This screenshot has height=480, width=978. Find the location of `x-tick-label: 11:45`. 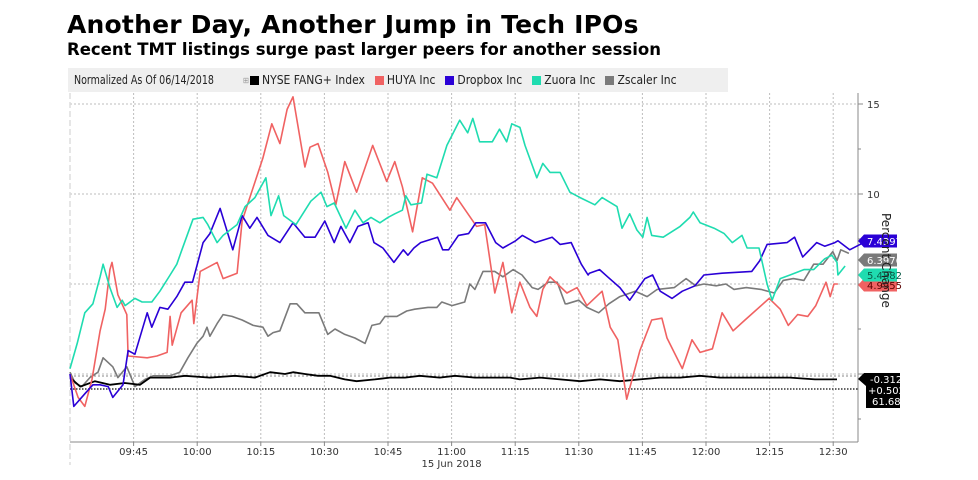

x-tick-label: 11:45 is located at coordinates (642, 452).